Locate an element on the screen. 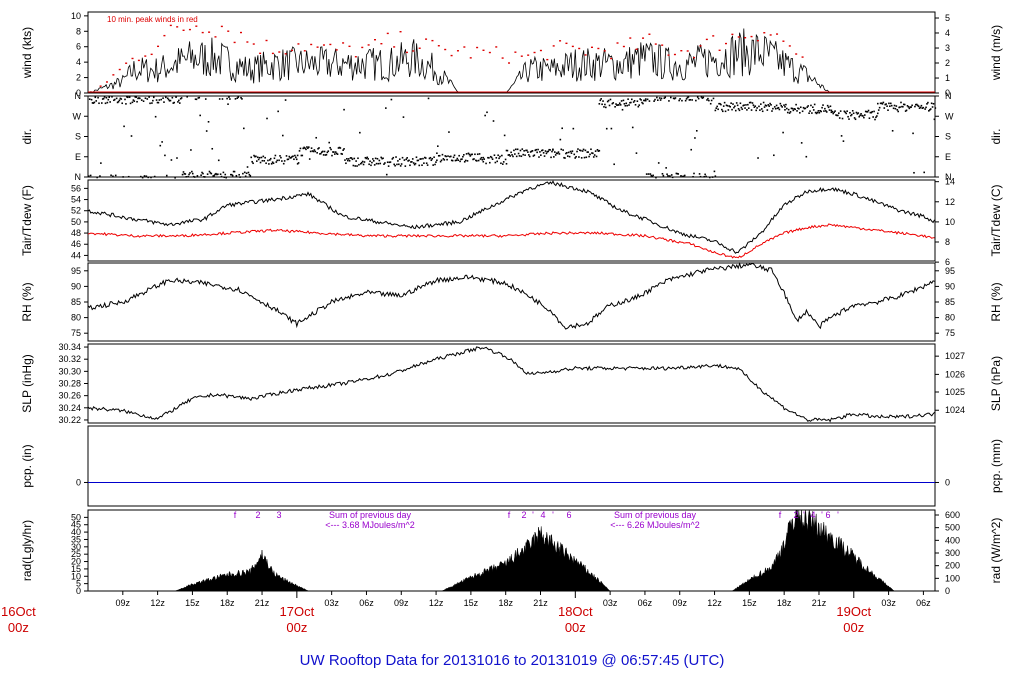  right-tick-label: 3 is located at coordinates (947, 48).